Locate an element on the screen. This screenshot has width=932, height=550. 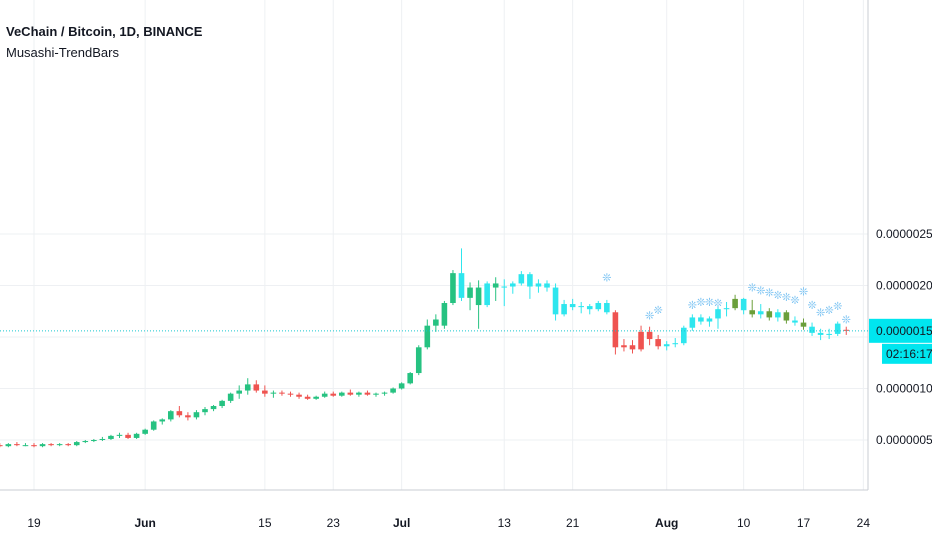
indicator-label: Musashi-TrendBars is located at coordinates (62, 52).